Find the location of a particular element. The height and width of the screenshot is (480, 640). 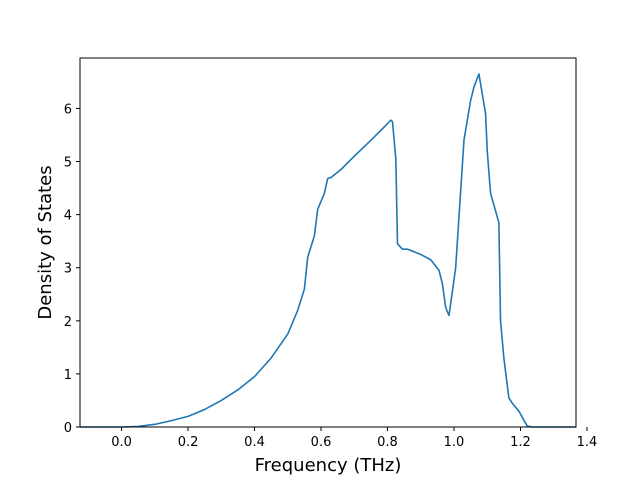

x-axis: 0.0 0.2 0.4 0.6 0.8 1.0 1.2 1.4 is located at coordinates (354, 438).